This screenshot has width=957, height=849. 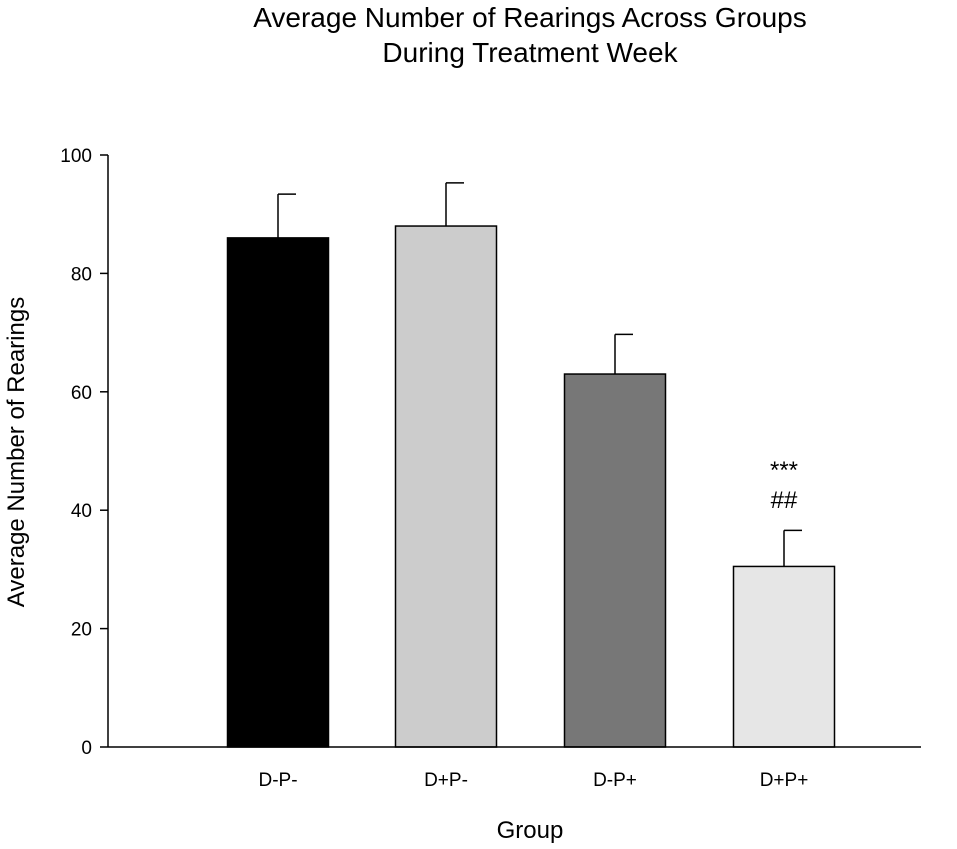 I want to click on y-ticks-group: 0 20 40 60 80 100, so click(x=84, y=452).